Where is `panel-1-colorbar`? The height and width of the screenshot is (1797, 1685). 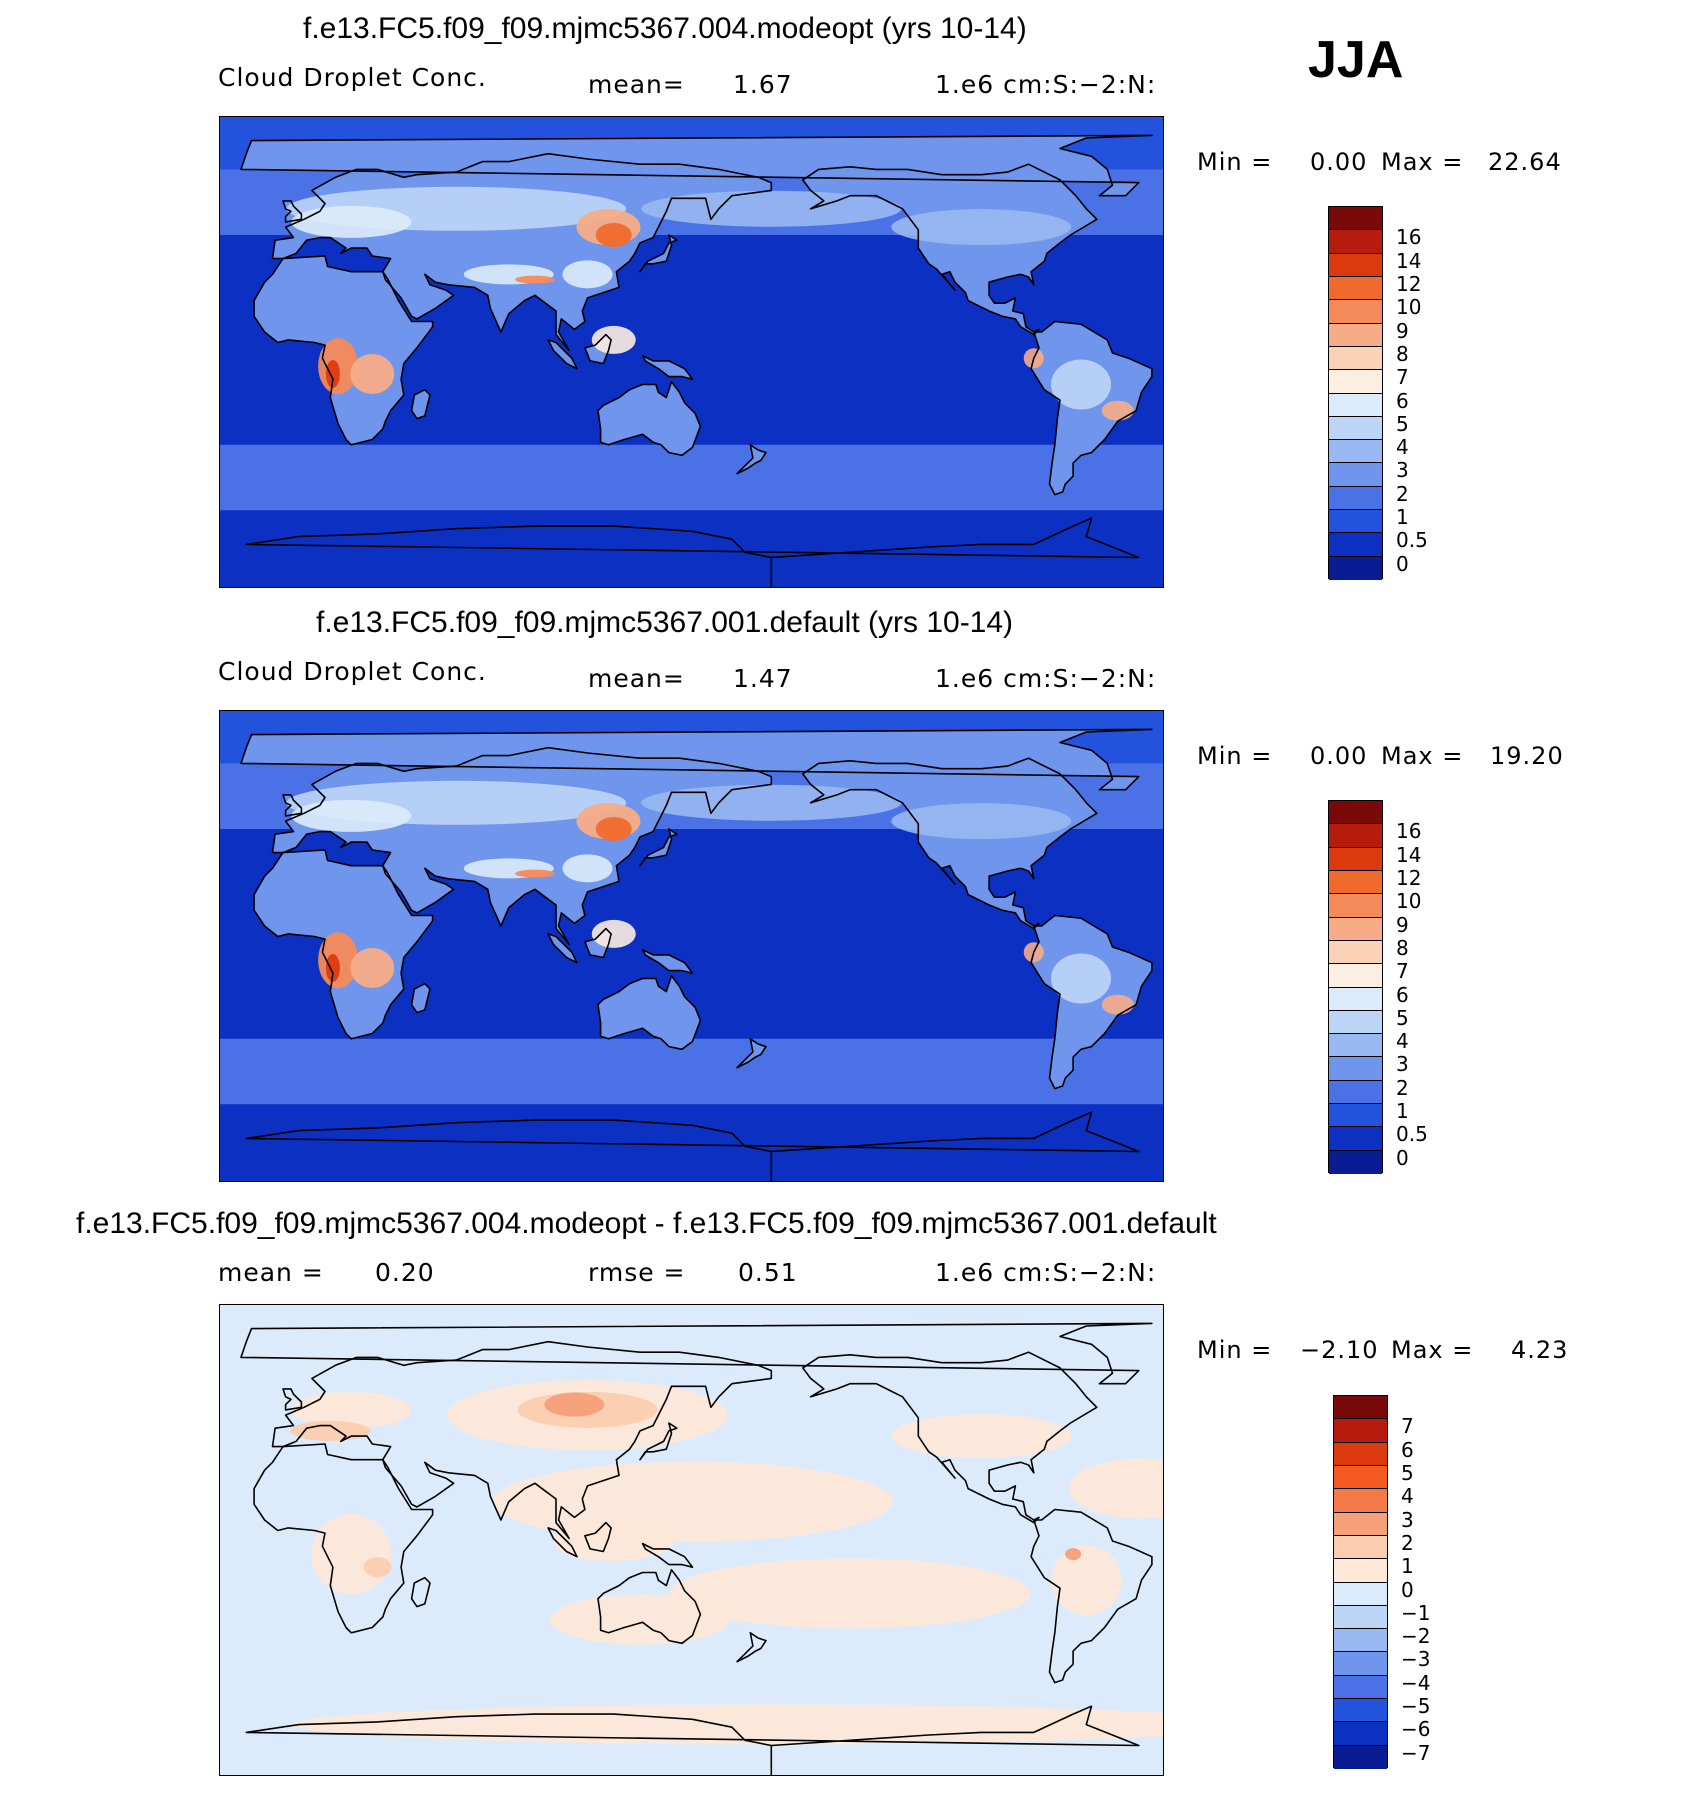
panel-1-colorbar is located at coordinates (1355, 393).